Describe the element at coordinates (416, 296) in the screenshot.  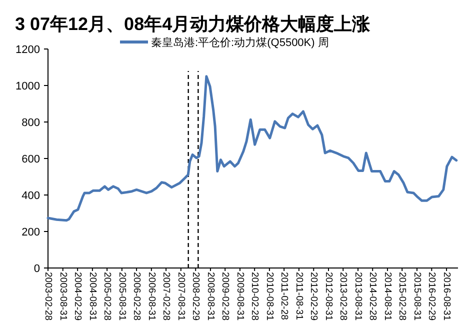
I see `x-tick-label: 2015-08-31` at that location.